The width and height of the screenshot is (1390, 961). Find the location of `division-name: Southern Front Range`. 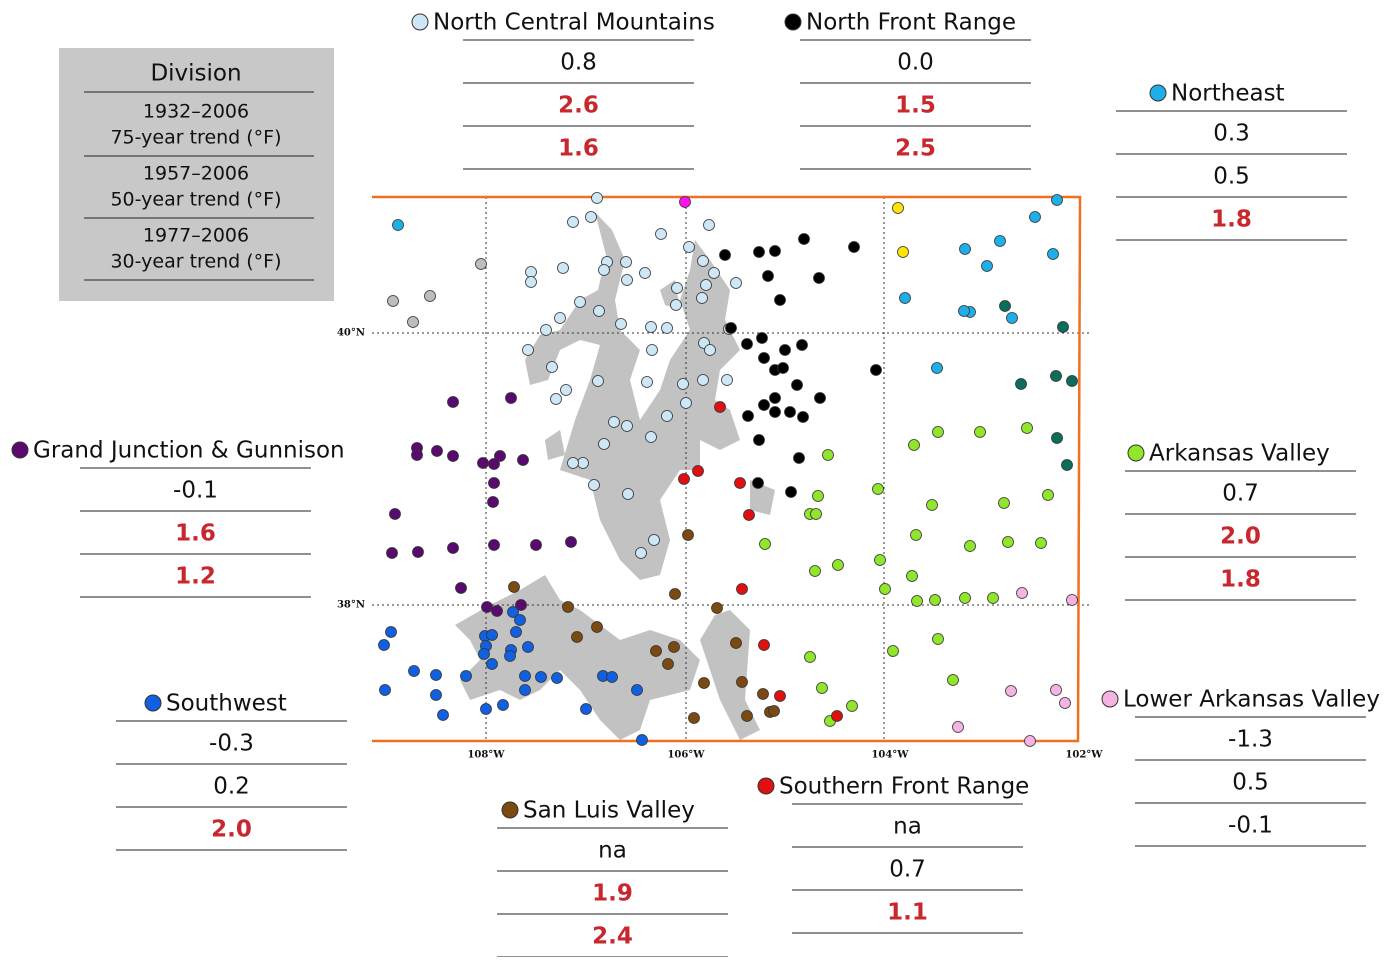

division-name: Southern Front Range is located at coordinates (904, 787).